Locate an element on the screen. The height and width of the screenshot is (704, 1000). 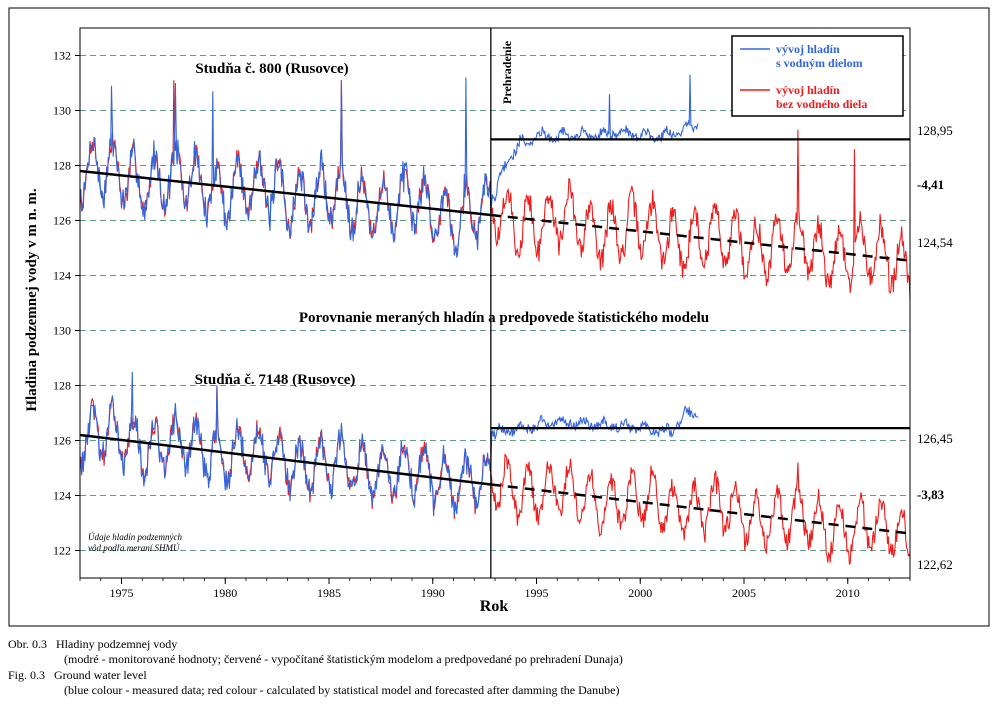
note-line-1: Údaje hladín podzemných is located at coordinates (135, 537).